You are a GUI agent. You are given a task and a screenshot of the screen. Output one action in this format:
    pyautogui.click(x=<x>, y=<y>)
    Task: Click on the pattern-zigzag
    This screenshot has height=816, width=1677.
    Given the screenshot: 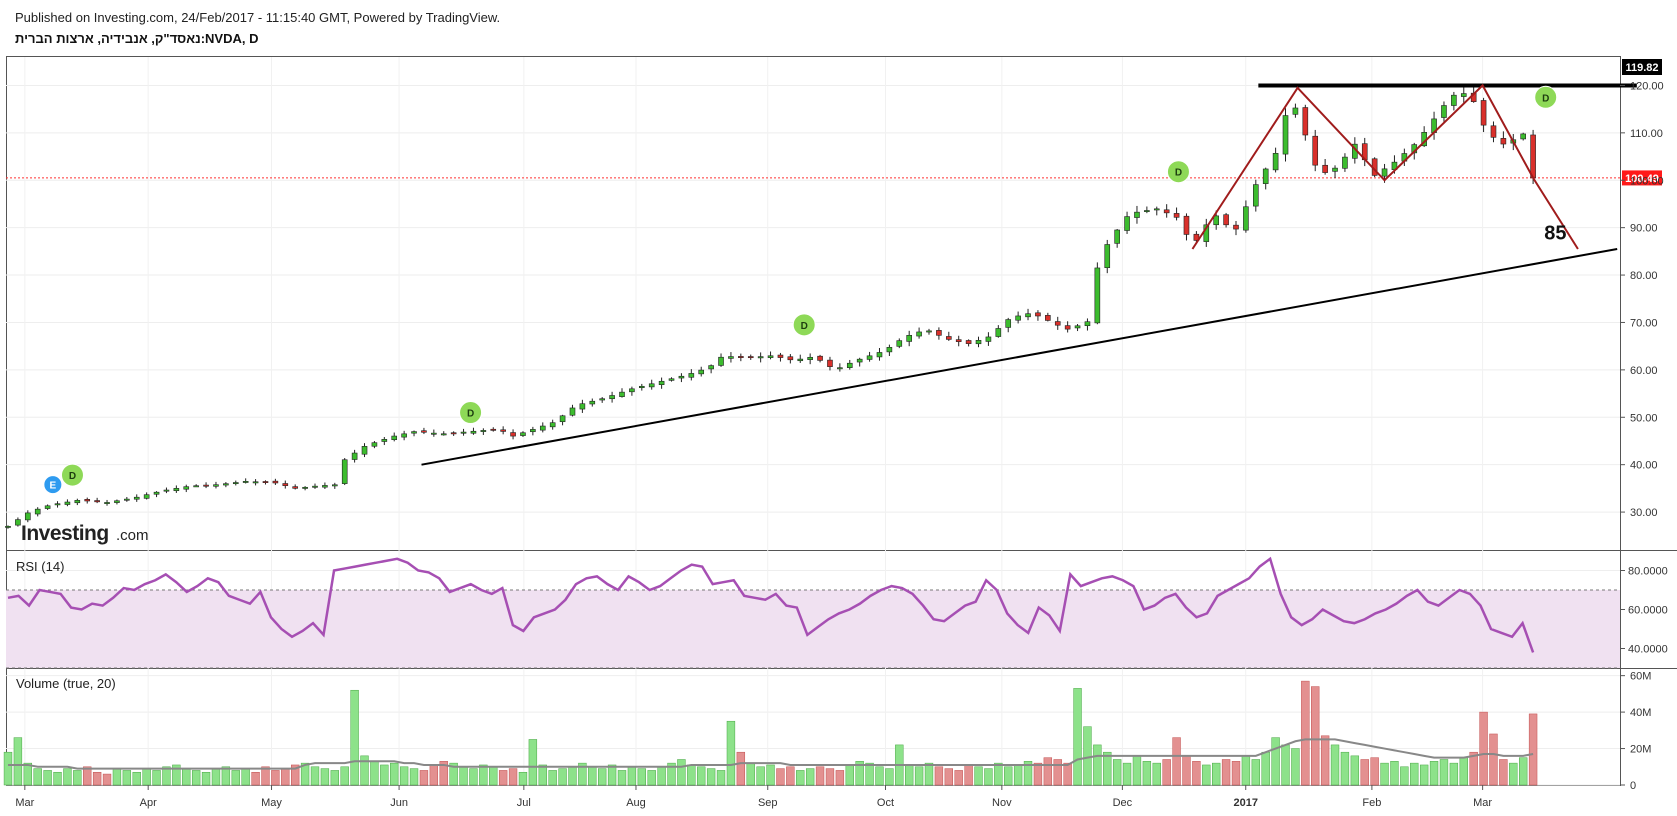 What is the action you would take?
    pyautogui.click(x=1385, y=166)
    